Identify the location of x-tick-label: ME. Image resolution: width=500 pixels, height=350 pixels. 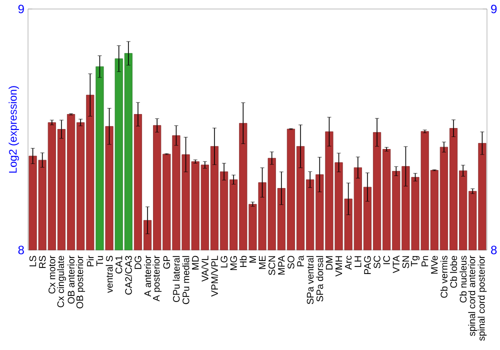
(262, 262).